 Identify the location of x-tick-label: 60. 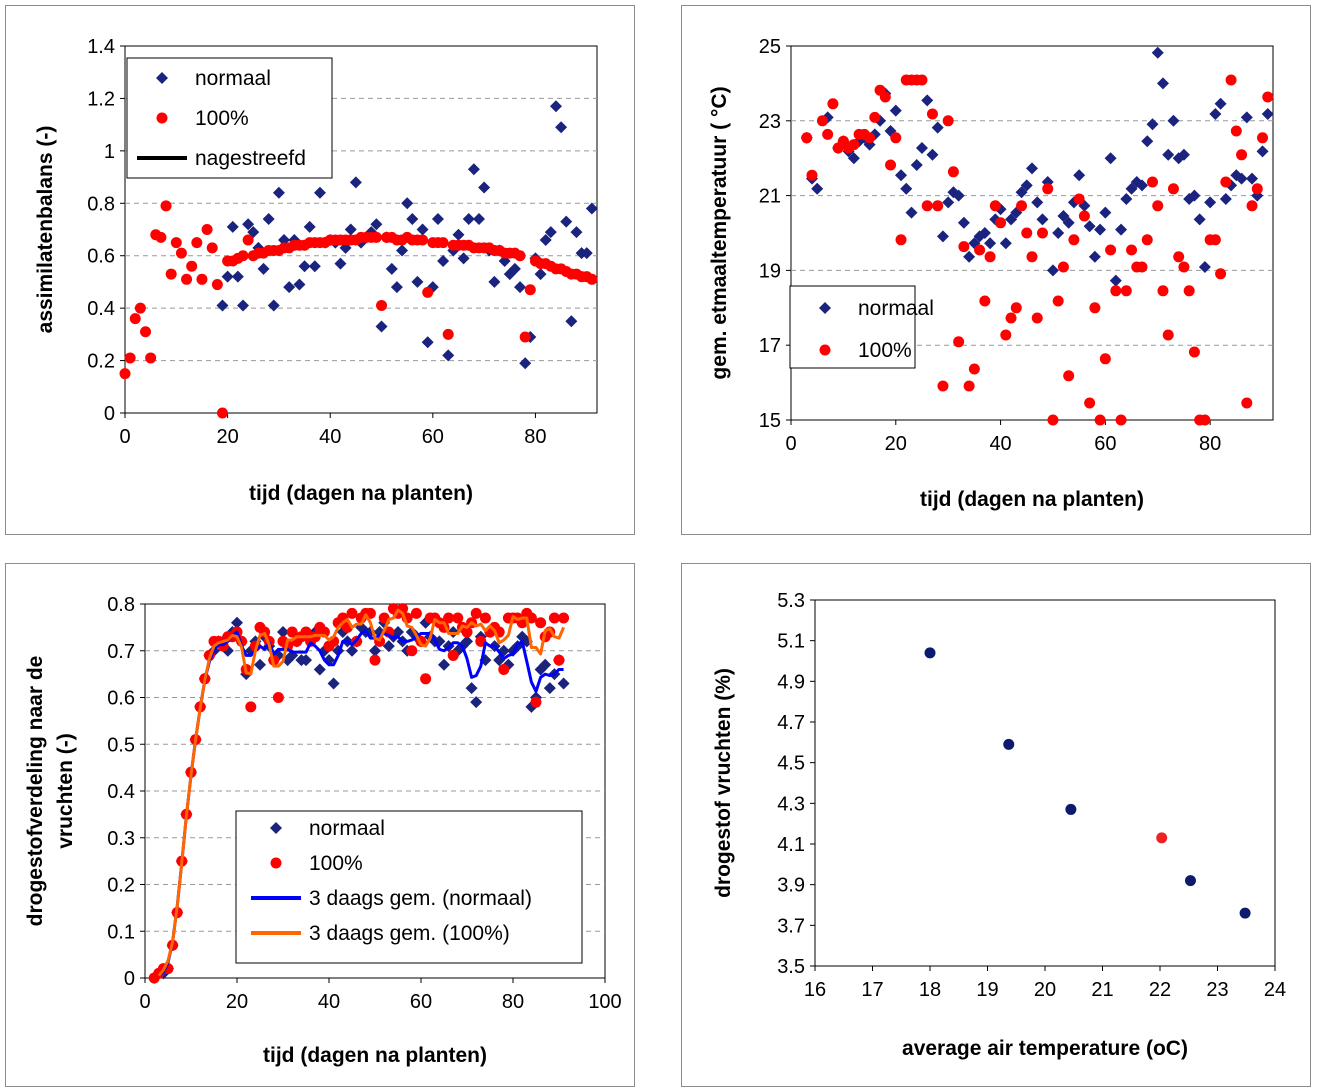
(433, 437).